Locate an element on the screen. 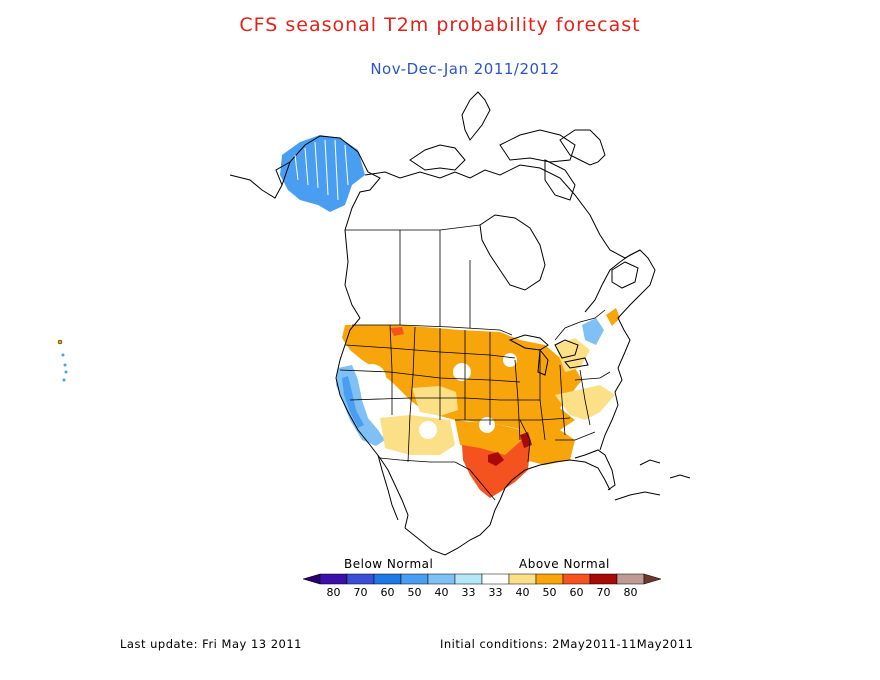  legend-below-normal-label: Below Normal is located at coordinates (389, 564).